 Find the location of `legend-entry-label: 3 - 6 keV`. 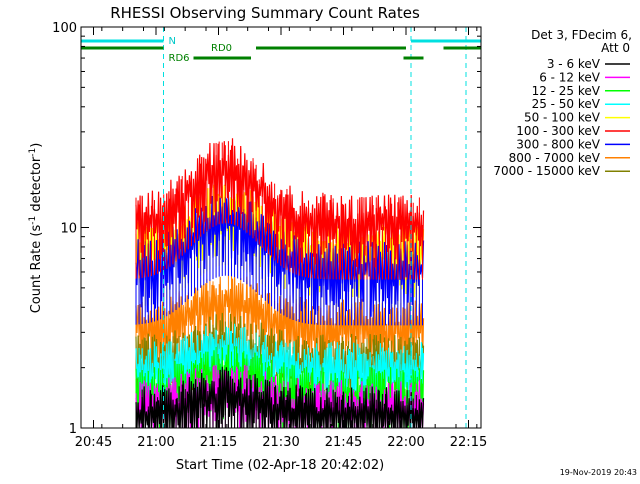

legend-entry-label: 3 - 6 keV is located at coordinates (574, 64).